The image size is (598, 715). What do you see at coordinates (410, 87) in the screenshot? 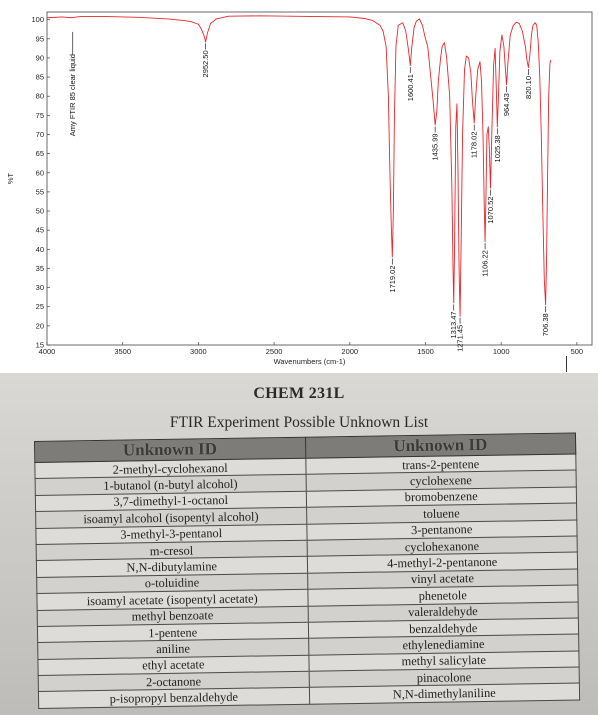
I see `peak-label: 1600.41` at bounding box center [410, 87].